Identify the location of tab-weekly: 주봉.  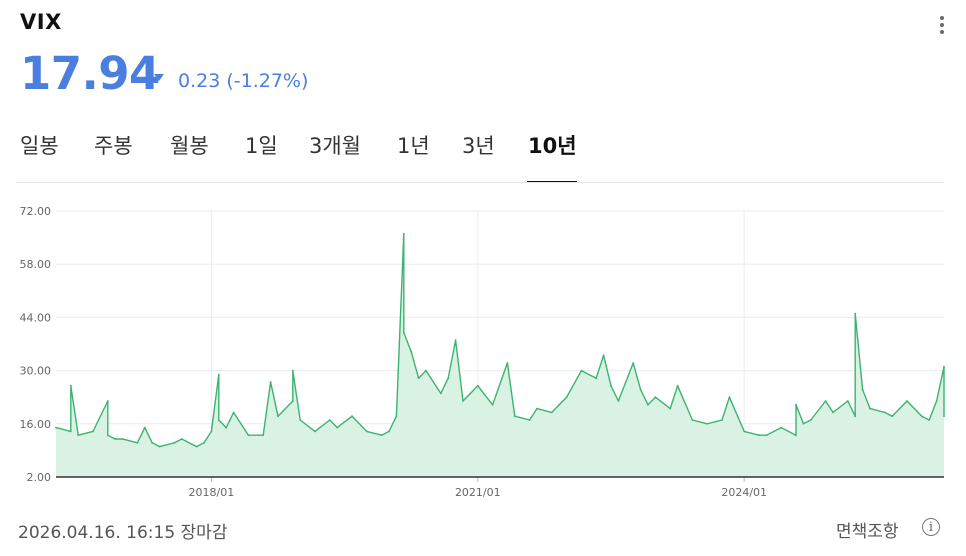
(113, 146).